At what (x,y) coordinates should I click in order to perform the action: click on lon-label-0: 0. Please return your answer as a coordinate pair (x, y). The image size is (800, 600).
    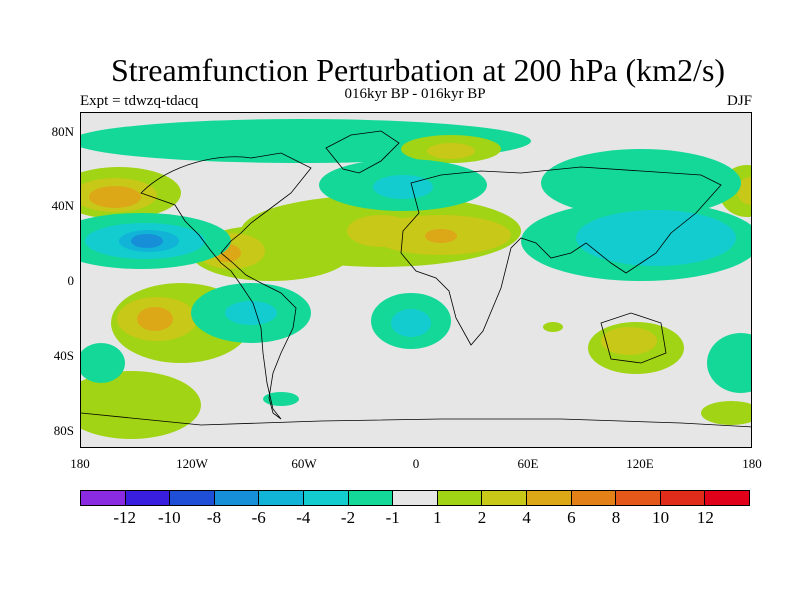
    Looking at the image, I should click on (416, 463).